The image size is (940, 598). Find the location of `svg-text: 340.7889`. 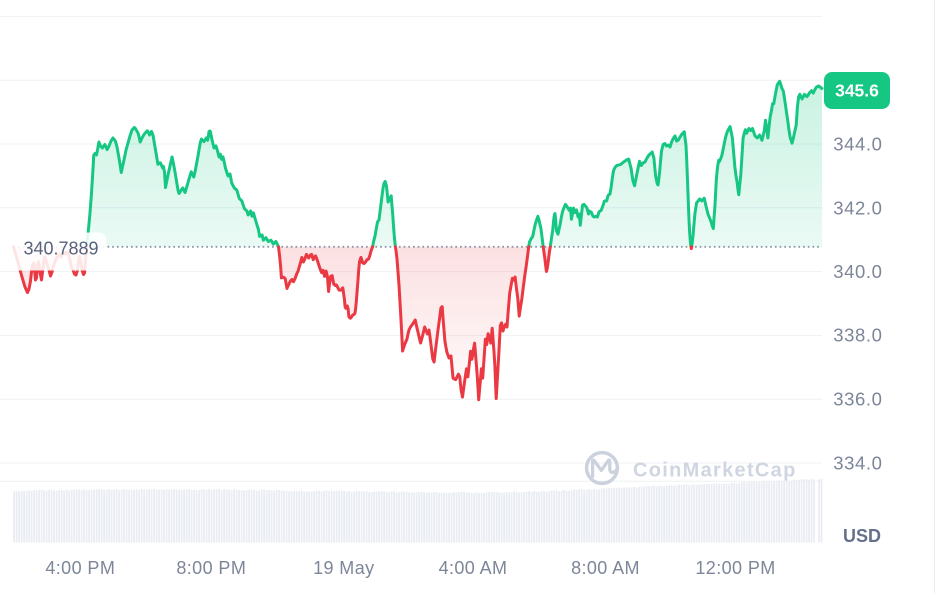

svg-text: 340.7889 is located at coordinates (60, 249).